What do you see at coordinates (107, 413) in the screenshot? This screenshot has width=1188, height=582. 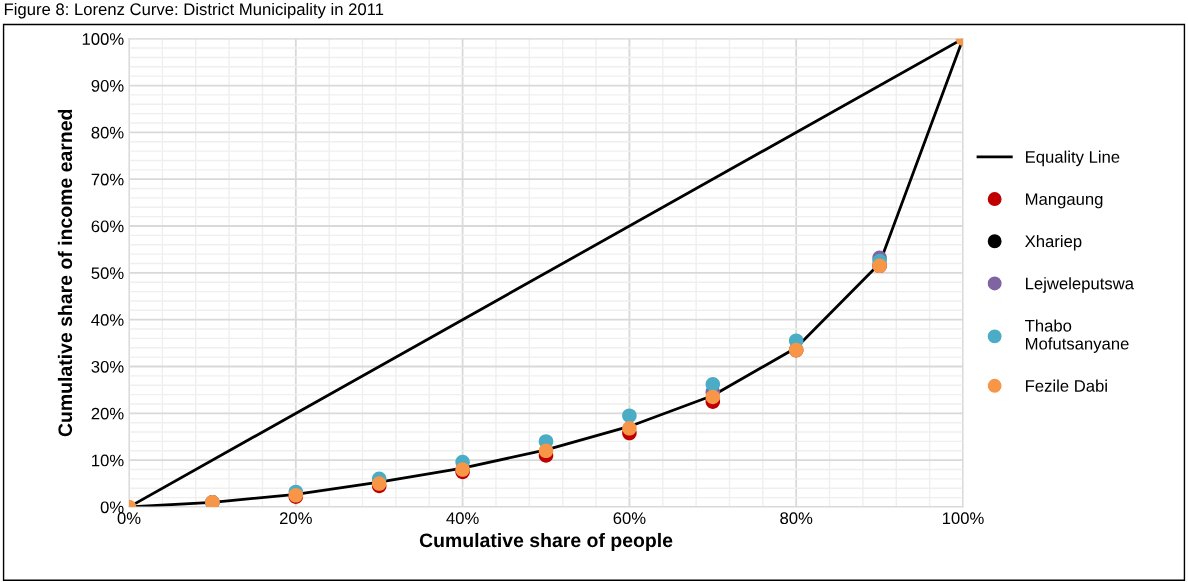 I see `y-tick-label: 20%` at bounding box center [107, 413].